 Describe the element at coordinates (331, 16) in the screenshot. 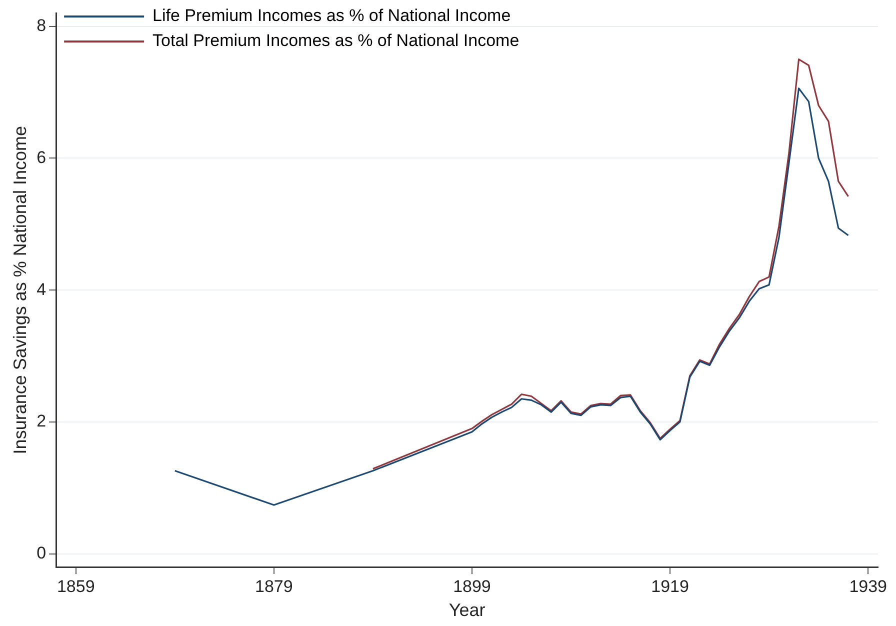

I see `legend-label: Life Premium Incomes as % of National Income` at that location.